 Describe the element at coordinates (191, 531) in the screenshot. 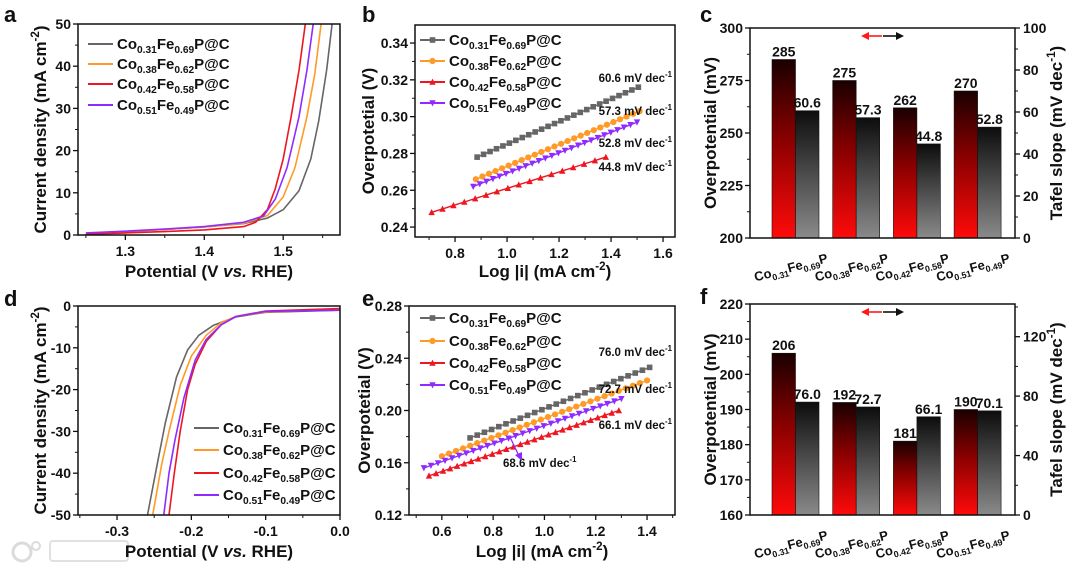

I see `x-tick-label: -0.2` at that location.